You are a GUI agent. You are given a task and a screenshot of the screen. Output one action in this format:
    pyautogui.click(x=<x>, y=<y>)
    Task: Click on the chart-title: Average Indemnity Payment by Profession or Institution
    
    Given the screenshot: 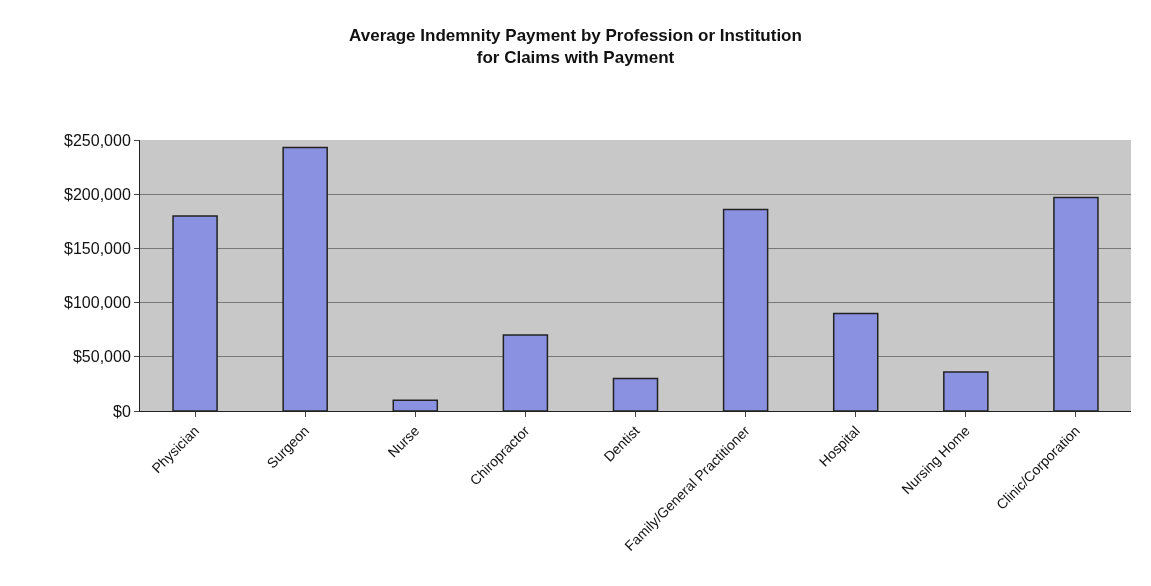 What is the action you would take?
    pyautogui.click(x=575, y=36)
    